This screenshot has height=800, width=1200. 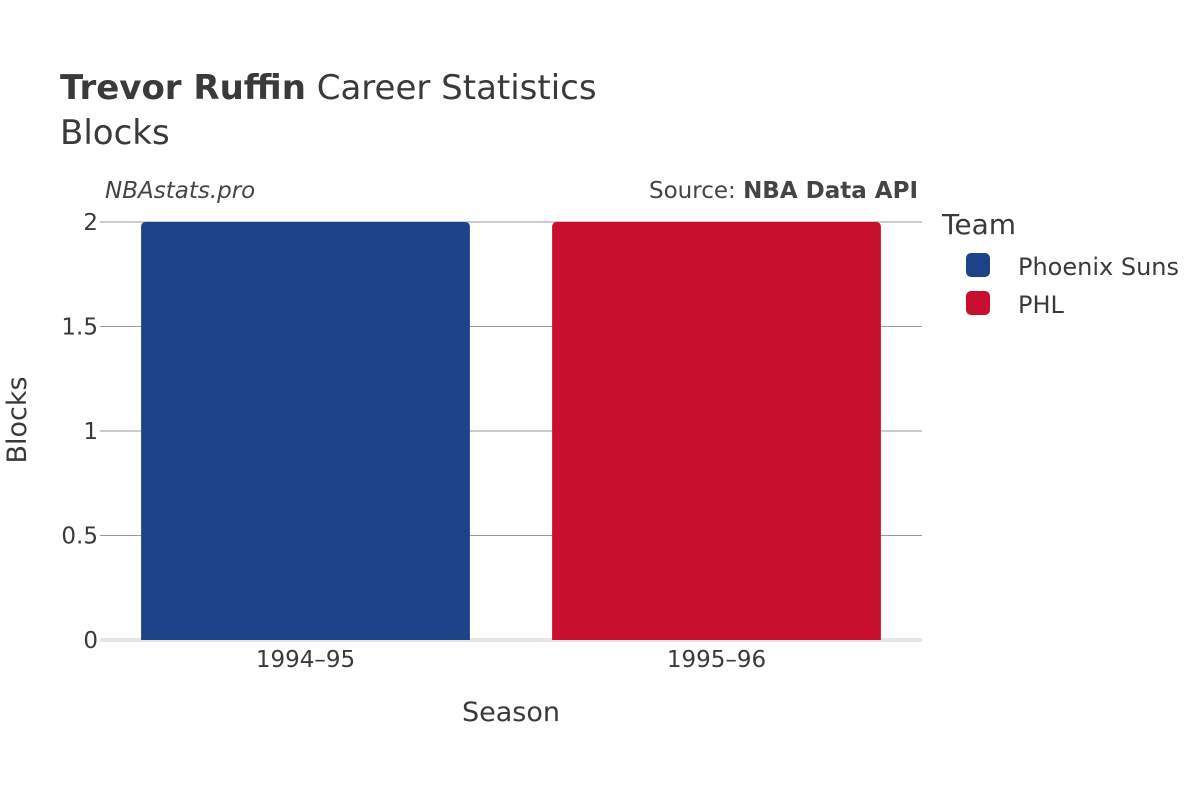 I want to click on x-tick-label: 1995–96, so click(x=716, y=660).